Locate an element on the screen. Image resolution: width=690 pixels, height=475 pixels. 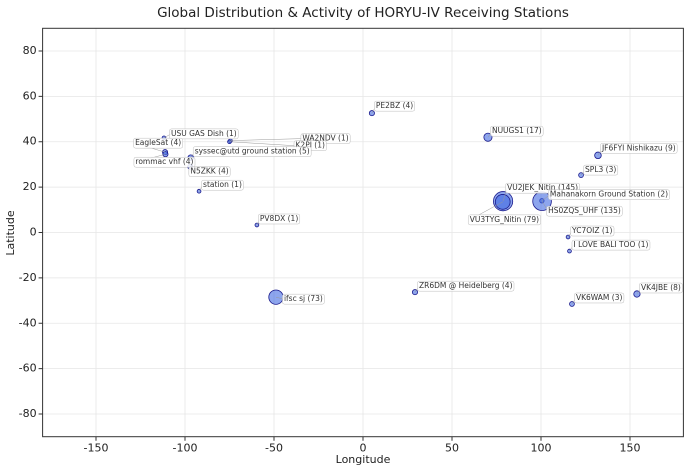
station-label: ifsc sj (73) is located at coordinates (303, 298).